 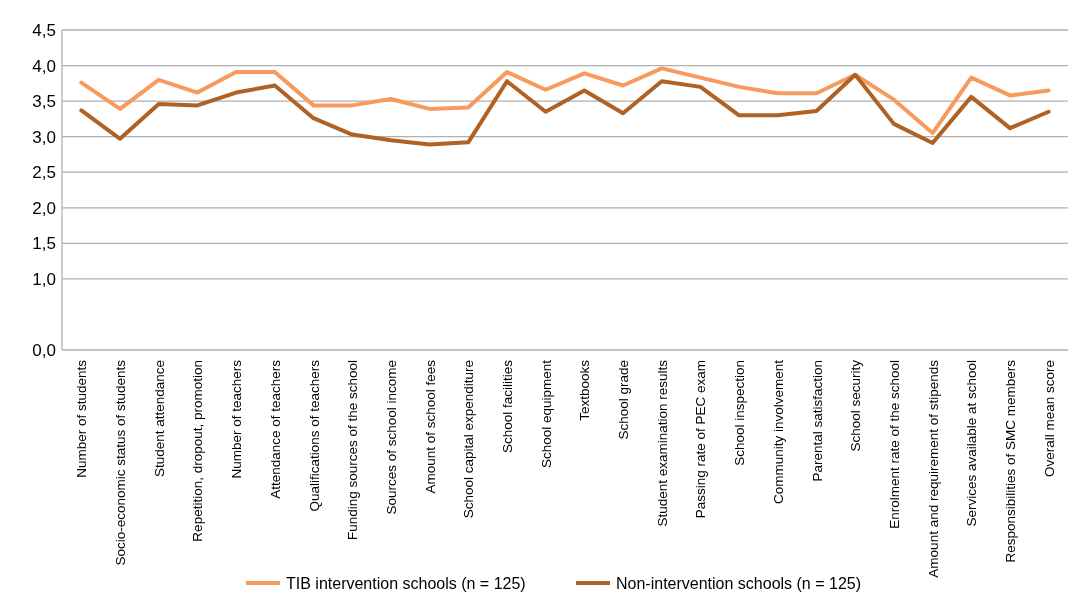 What do you see at coordinates (44, 173) in the screenshot?
I see `y-tick-label: 2,5` at bounding box center [44, 173].